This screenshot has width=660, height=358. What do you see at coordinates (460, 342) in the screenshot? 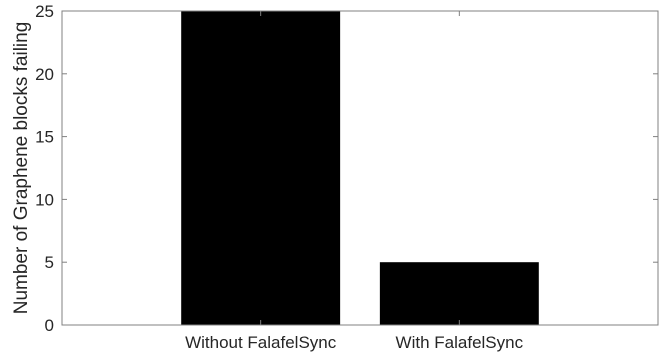
I see `x-category-label: With FalafelSync` at bounding box center [460, 342].